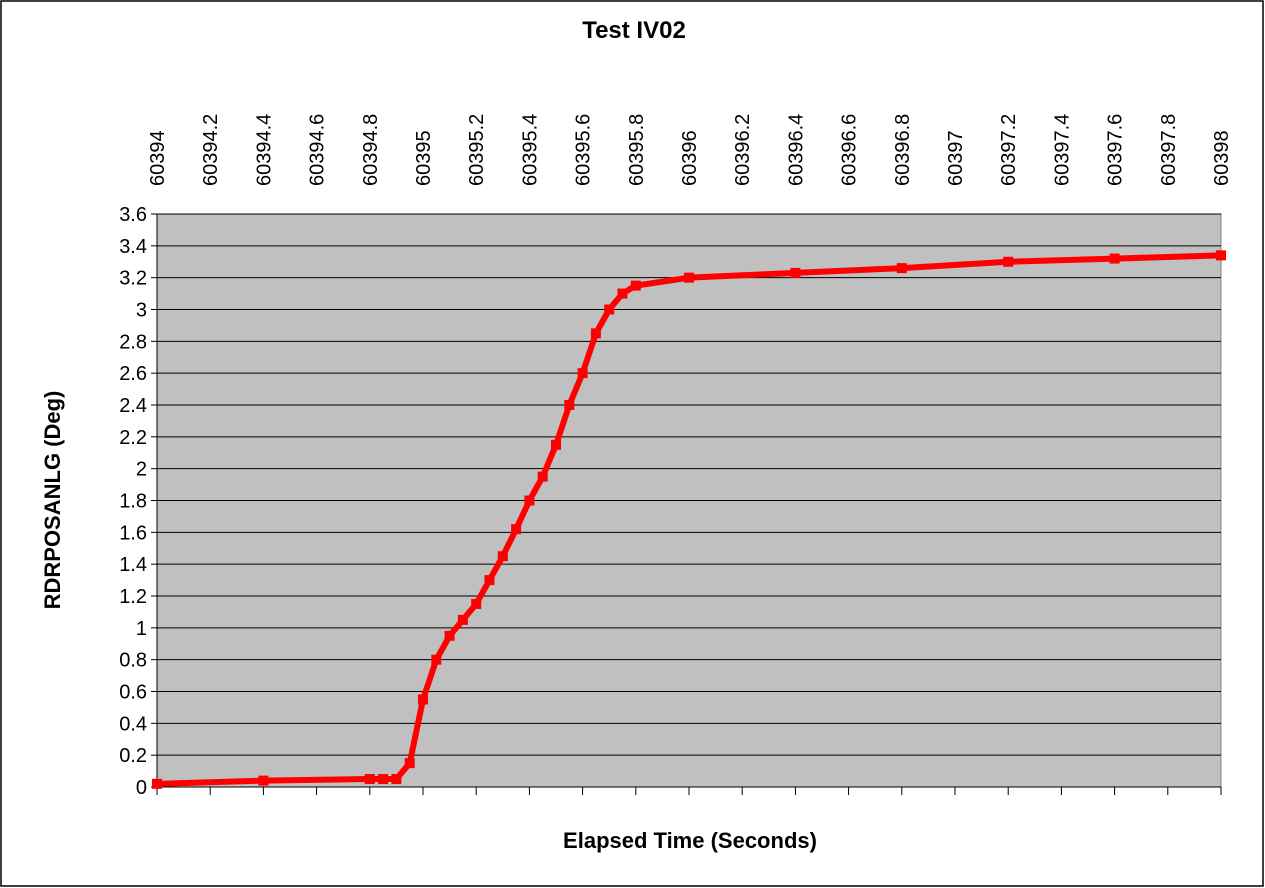 This screenshot has height=888, width=1265. What do you see at coordinates (158, 158) in the screenshot?
I see `x-tick-label: 60394` at bounding box center [158, 158].